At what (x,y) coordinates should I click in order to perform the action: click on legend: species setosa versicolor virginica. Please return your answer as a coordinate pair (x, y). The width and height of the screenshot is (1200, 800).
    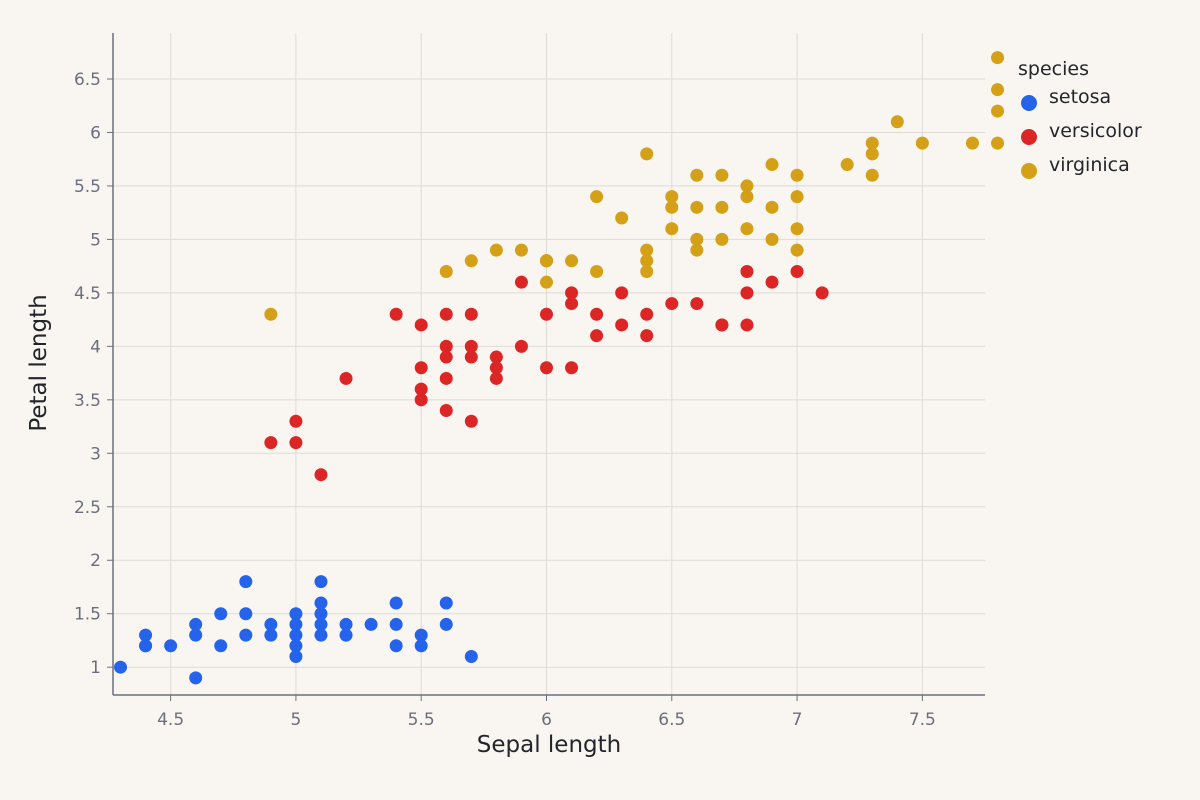
    Looking at the image, I should click on (1080, 118).